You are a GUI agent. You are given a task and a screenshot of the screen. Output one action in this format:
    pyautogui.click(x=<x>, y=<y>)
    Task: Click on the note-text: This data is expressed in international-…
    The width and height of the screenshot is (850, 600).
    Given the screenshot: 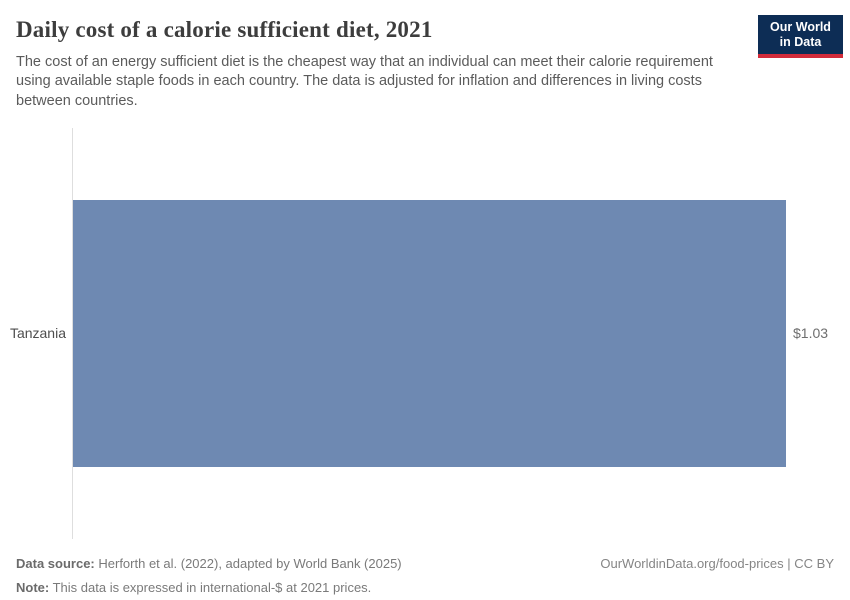 What is the action you would take?
    pyautogui.click(x=212, y=587)
    